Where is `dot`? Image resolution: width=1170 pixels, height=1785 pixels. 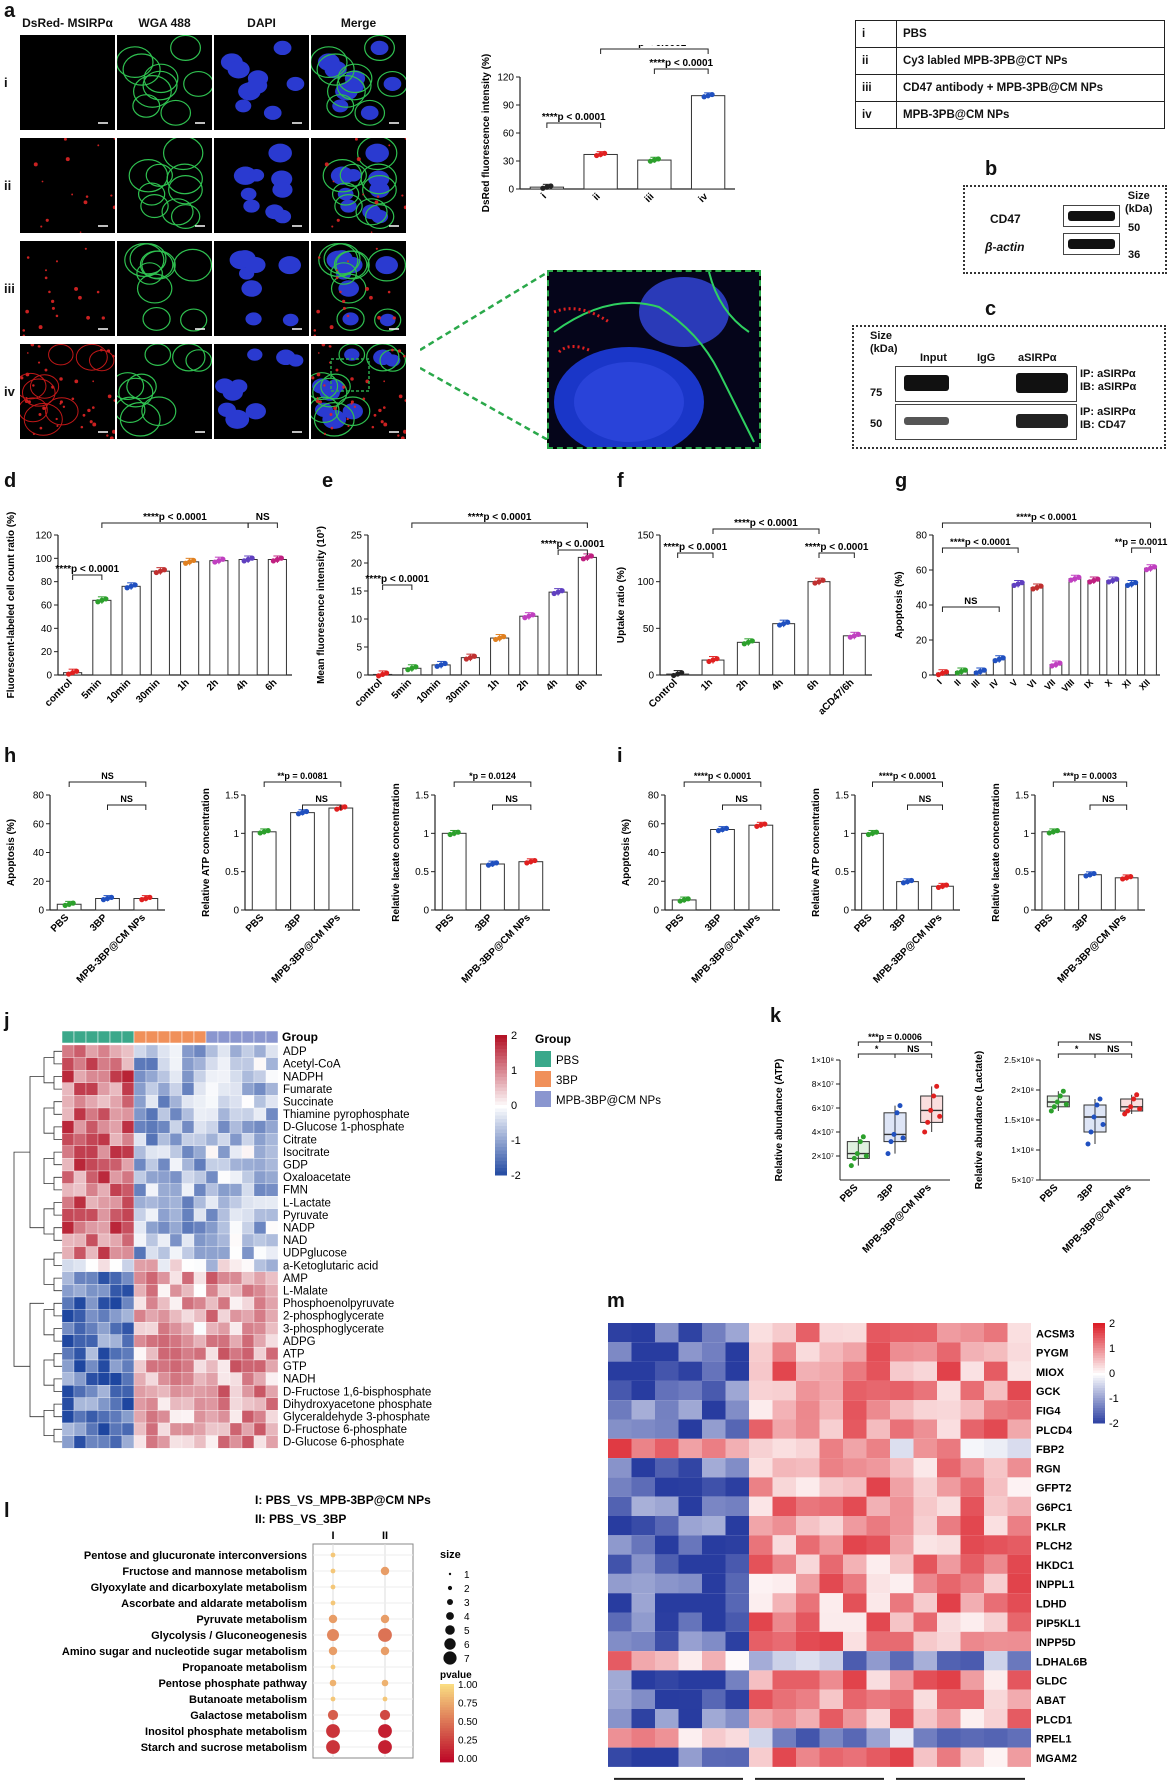 dot is located at coordinates (333, 1603).